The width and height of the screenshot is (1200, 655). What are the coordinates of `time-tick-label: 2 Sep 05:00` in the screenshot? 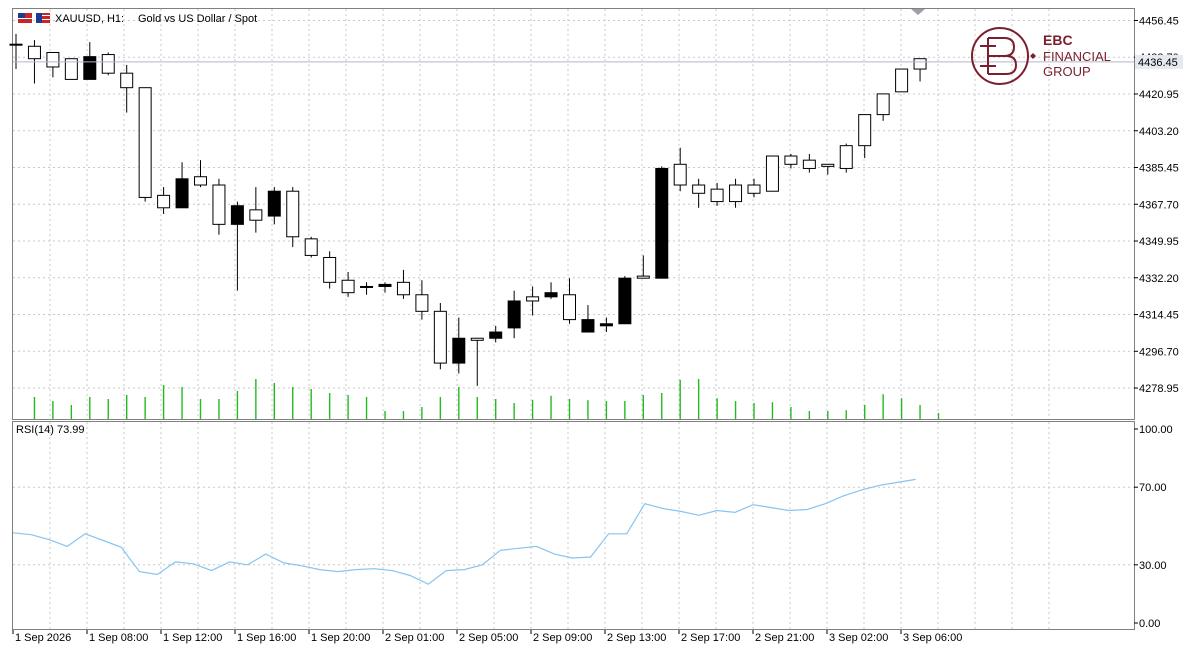 It's located at (488, 638).